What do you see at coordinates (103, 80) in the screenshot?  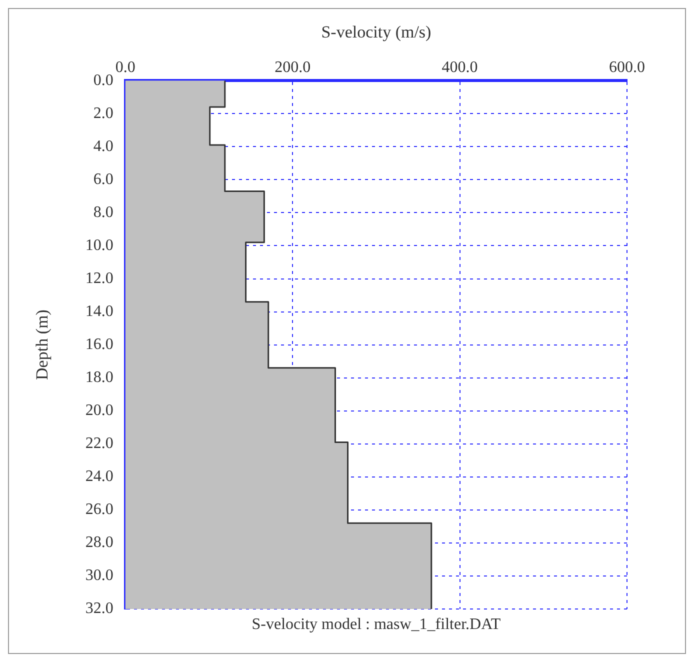 I see `y-tick-label: 0.0` at bounding box center [103, 80].